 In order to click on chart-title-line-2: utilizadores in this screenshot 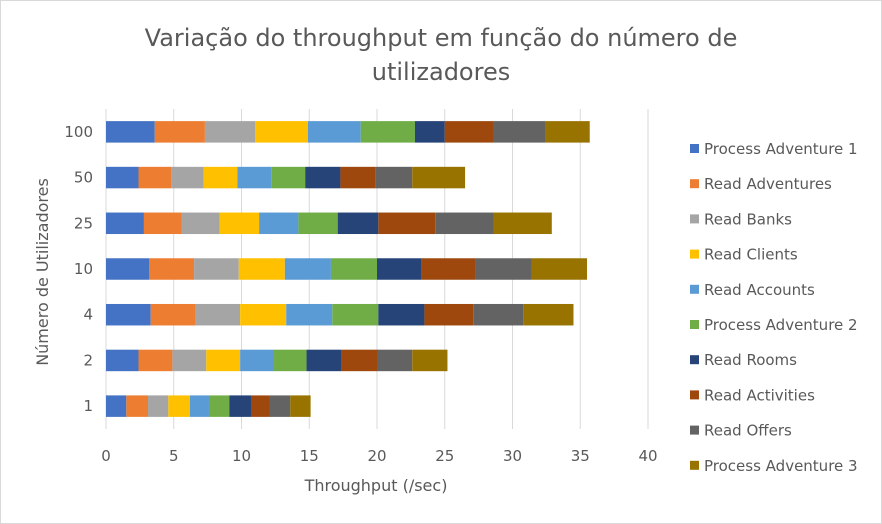, I will do `click(441, 72)`.